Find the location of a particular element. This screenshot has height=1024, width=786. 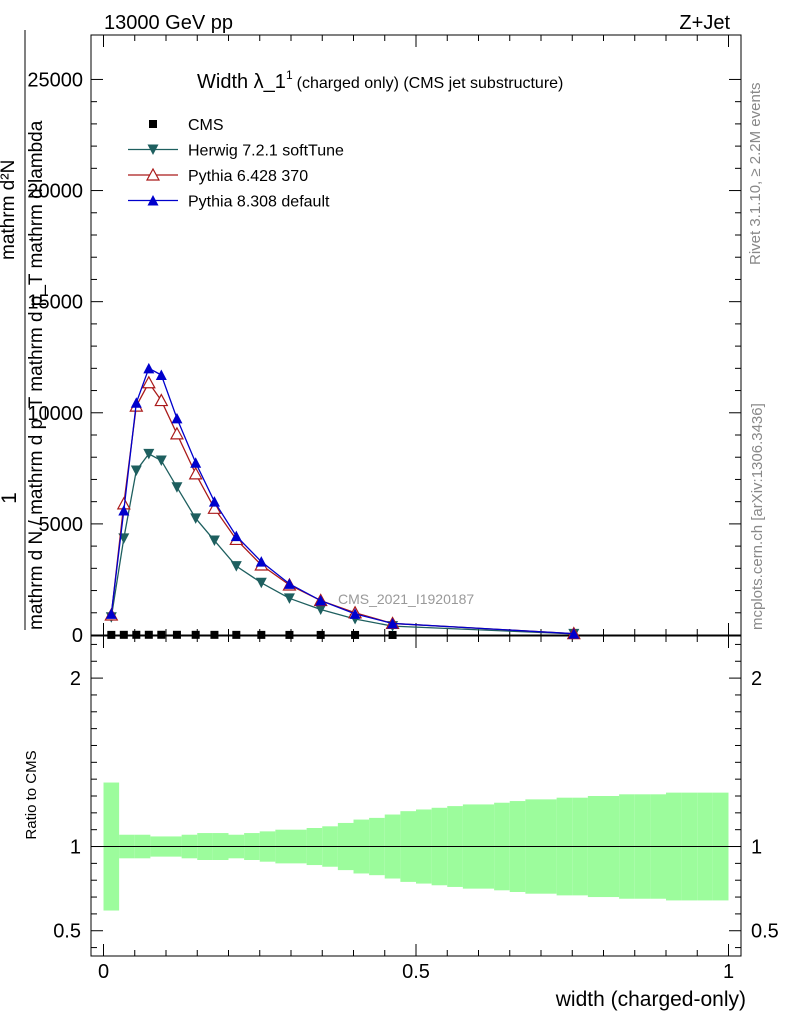

xlabel: width (charged-only) is located at coordinates (650, 999).